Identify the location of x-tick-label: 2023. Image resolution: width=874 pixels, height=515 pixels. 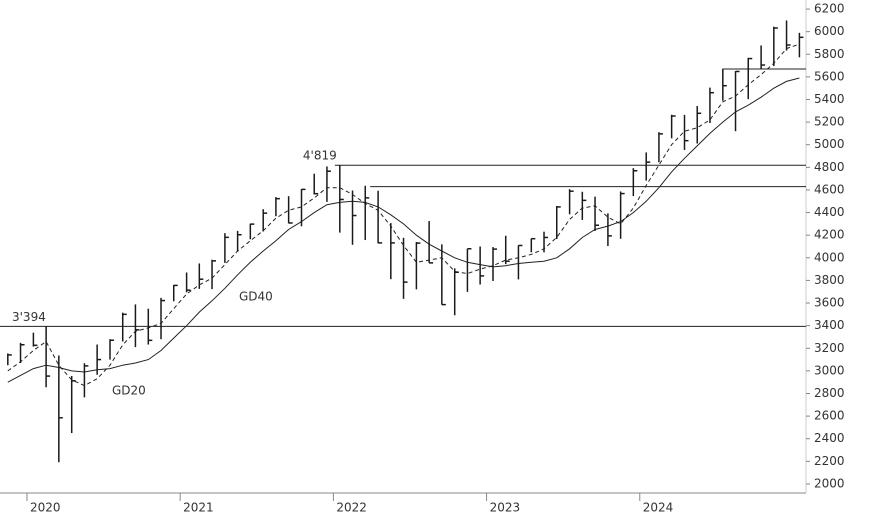
(505, 508).